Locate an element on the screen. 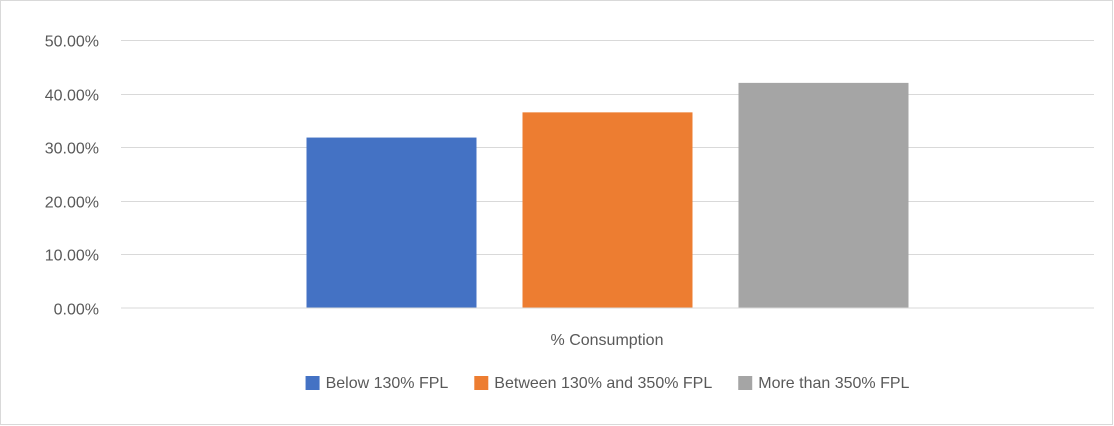 The width and height of the screenshot is (1114, 426). bar-below-130-fpl is located at coordinates (391, 222).